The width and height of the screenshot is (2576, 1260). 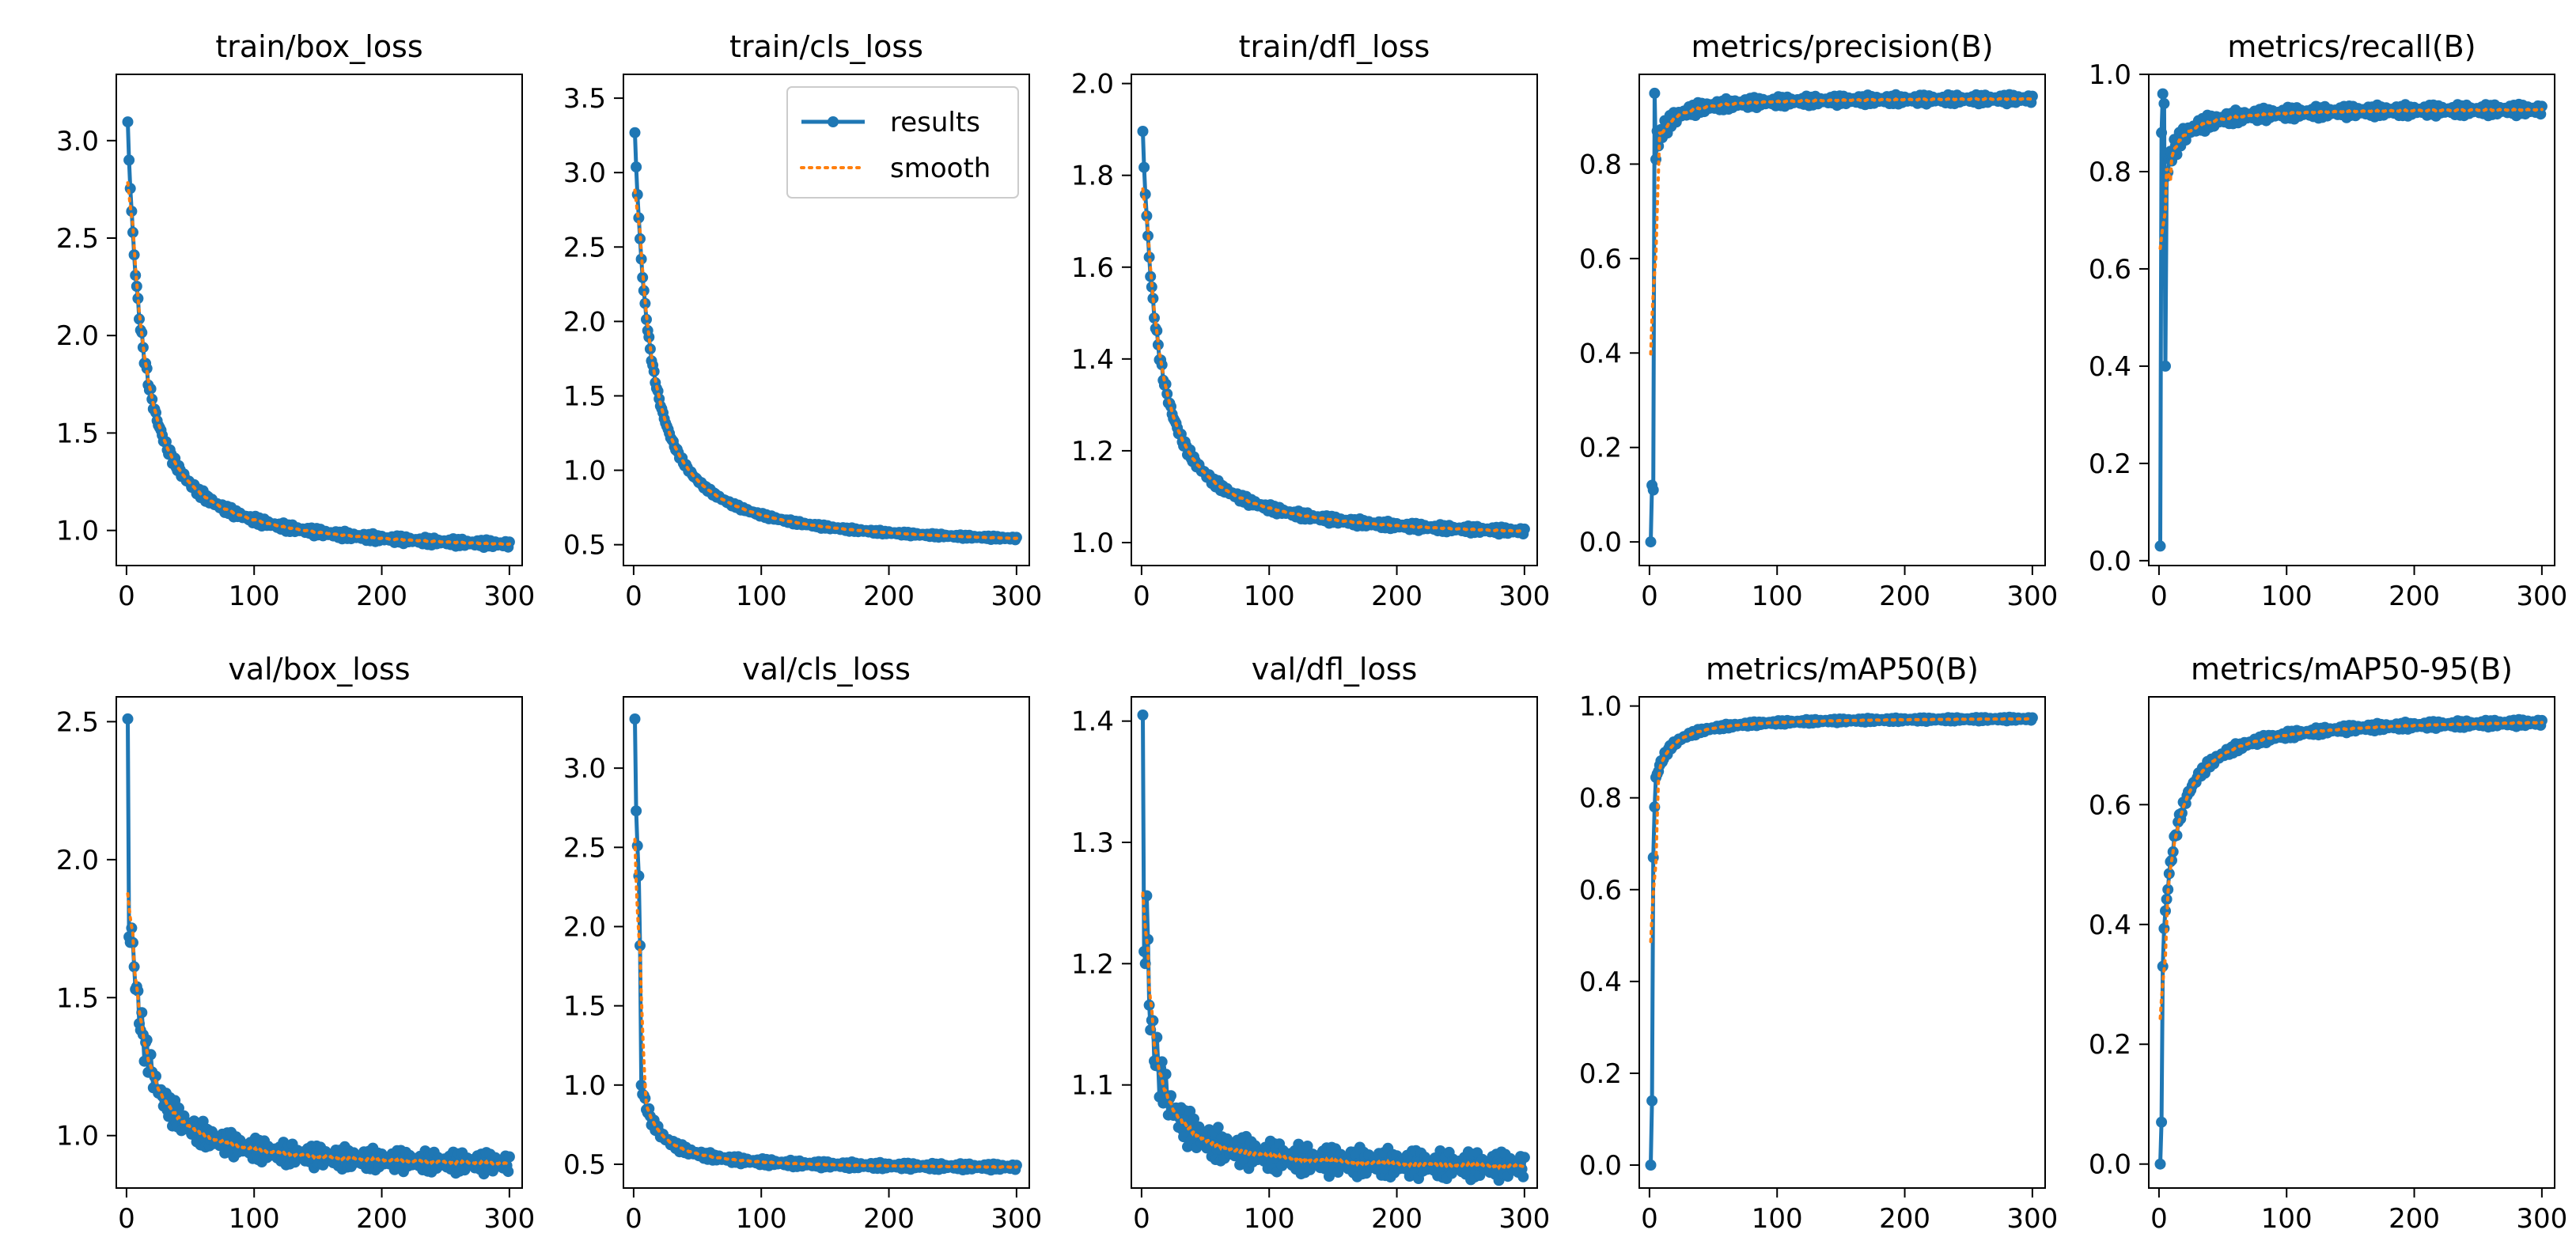 What do you see at coordinates (584, 173) in the screenshot?
I see `y-tick-label: 3.0` at bounding box center [584, 173].